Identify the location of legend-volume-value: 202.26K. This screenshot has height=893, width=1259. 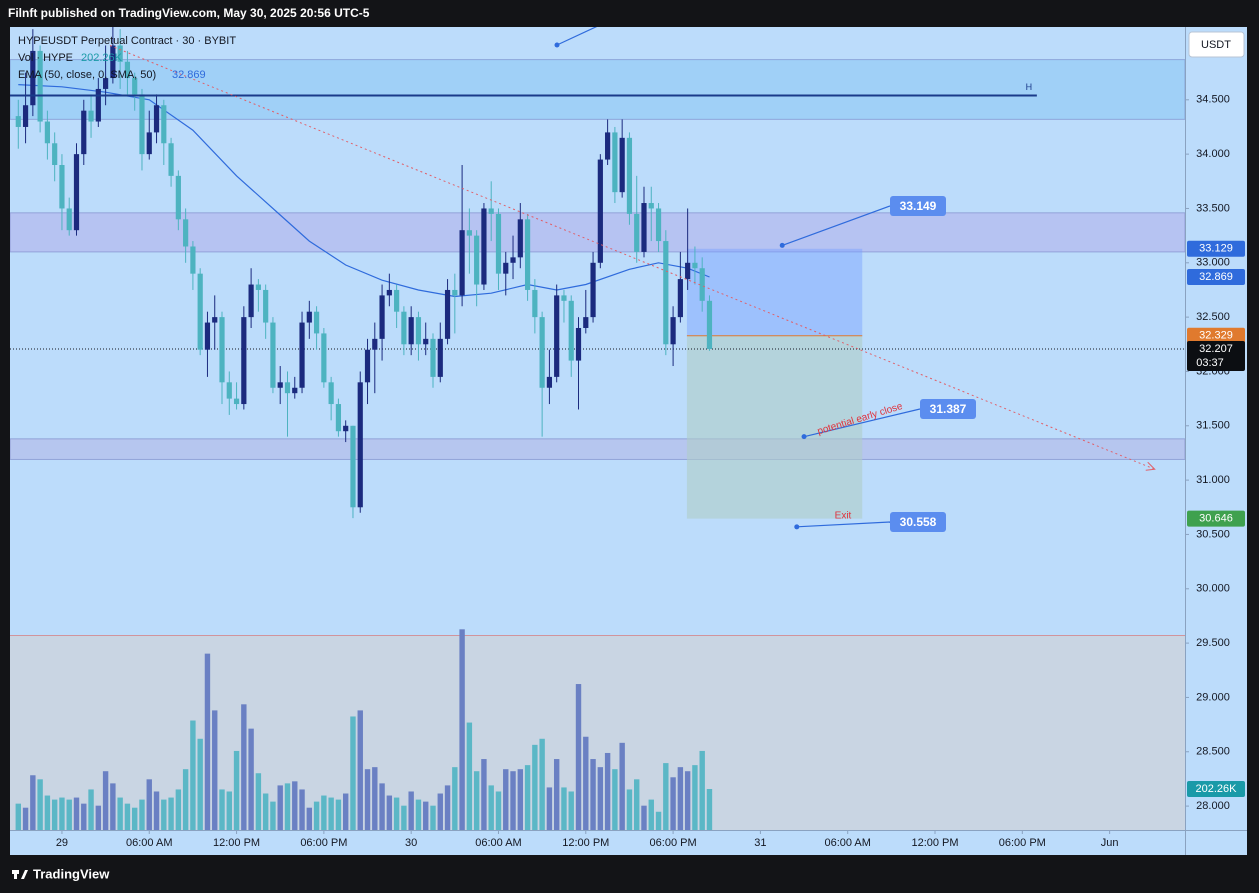
(102, 58).